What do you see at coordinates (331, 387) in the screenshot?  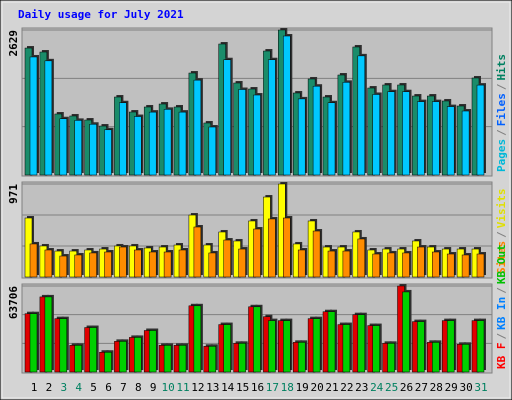 I see `x-tick-label: 21` at bounding box center [331, 387].